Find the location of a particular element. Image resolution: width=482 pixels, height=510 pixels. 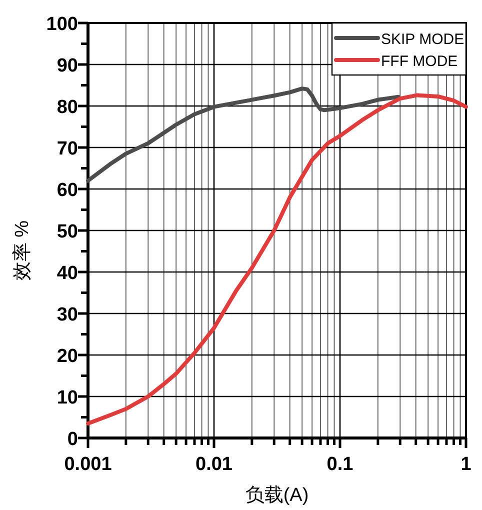

x-tick-label: 0.1 is located at coordinates (340, 464).